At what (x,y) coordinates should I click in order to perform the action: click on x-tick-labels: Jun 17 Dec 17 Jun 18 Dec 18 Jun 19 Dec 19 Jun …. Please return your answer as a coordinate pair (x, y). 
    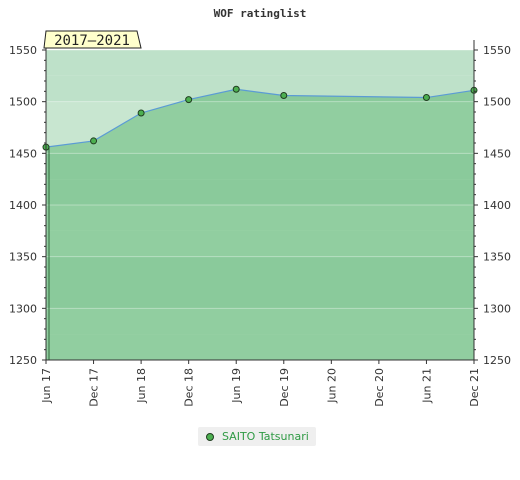
    Looking at the image, I should click on (260, 387).